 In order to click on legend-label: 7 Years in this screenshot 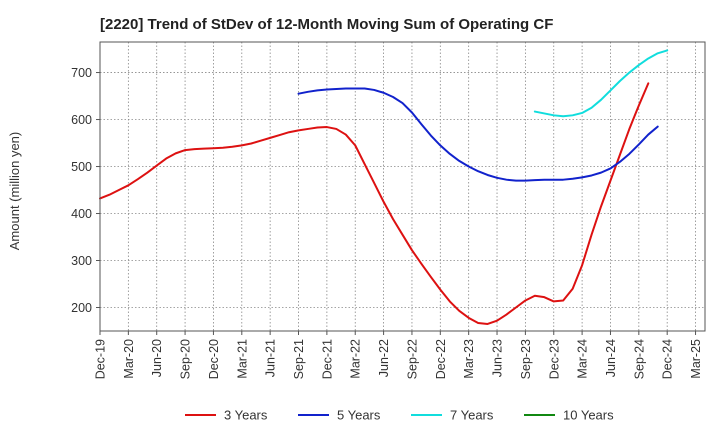, I will do `click(472, 415)`.